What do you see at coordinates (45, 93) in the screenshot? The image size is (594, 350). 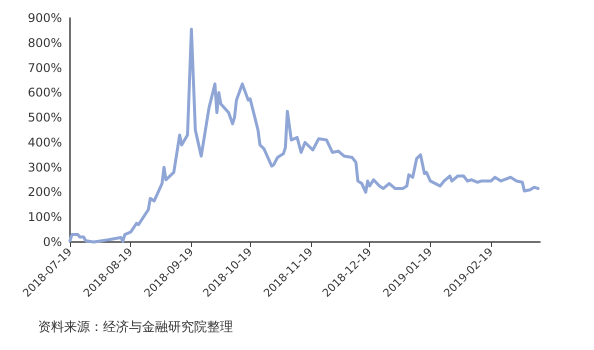 I see `y-tick-label: 600%` at bounding box center [45, 93].